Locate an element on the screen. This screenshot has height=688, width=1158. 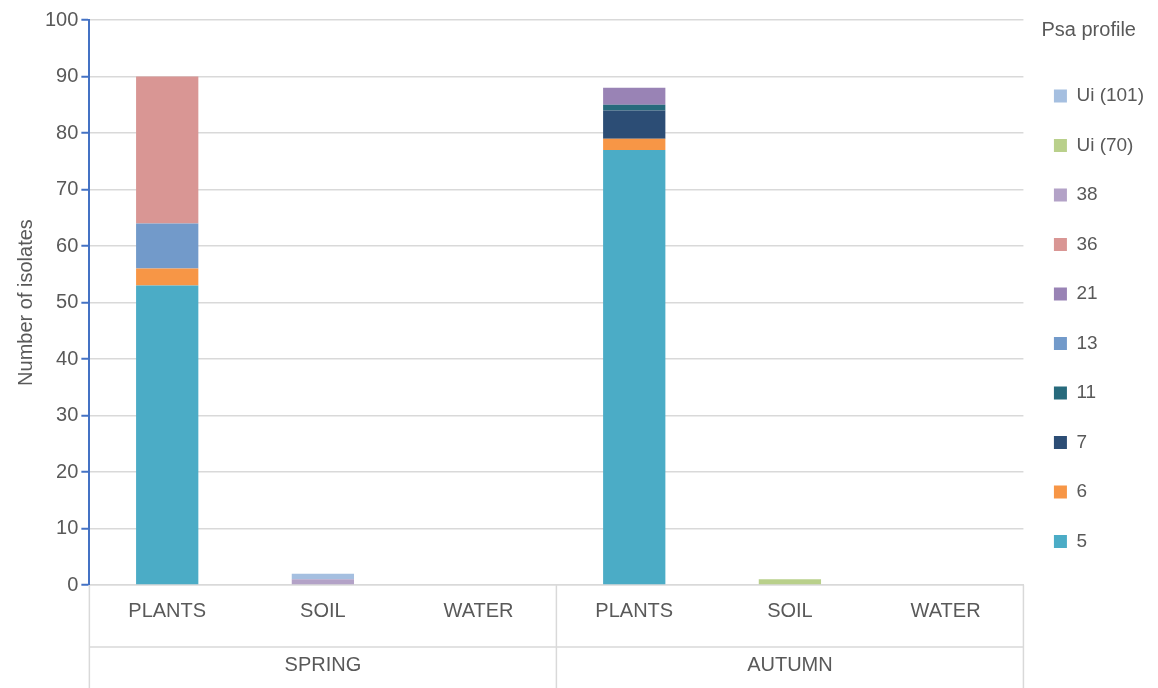
legend-title: Psa profile is located at coordinates (1088, 28).